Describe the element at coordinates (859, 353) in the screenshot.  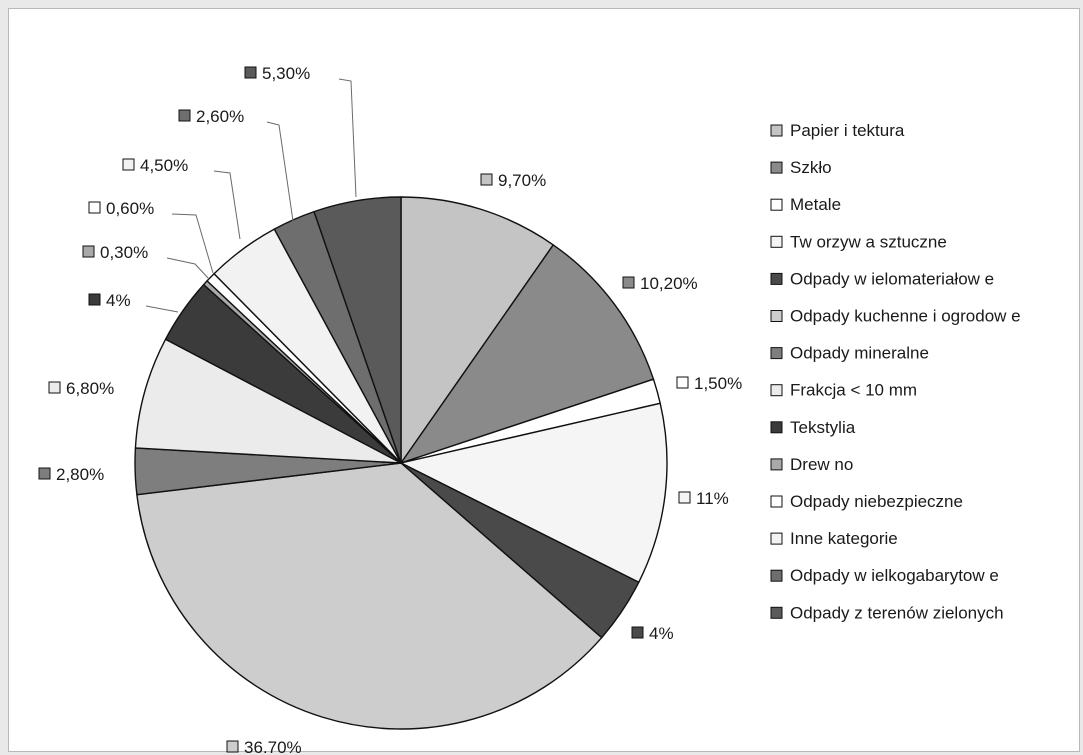
I see `legend-label-odpady-mineralne: Odpady mineralne` at that location.